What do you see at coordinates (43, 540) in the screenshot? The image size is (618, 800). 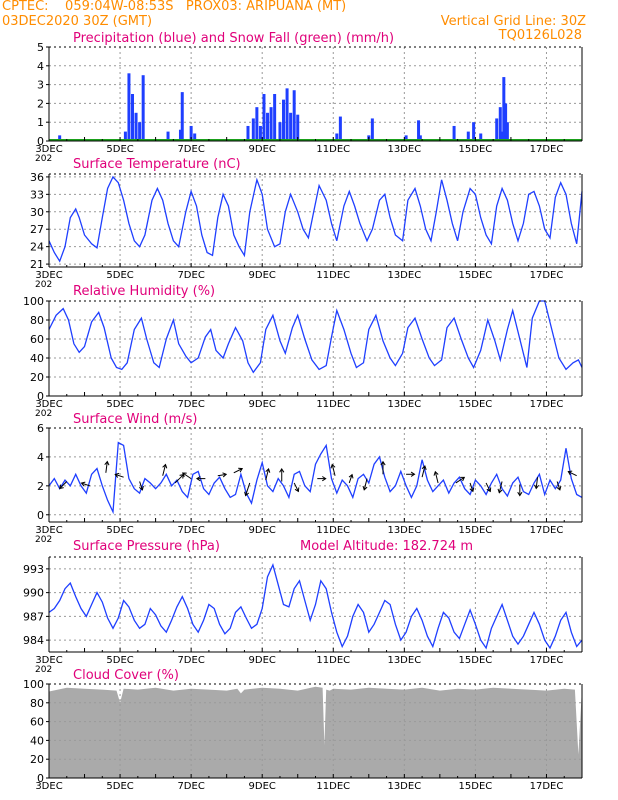 I see `x-year-label: 202` at bounding box center [43, 540].